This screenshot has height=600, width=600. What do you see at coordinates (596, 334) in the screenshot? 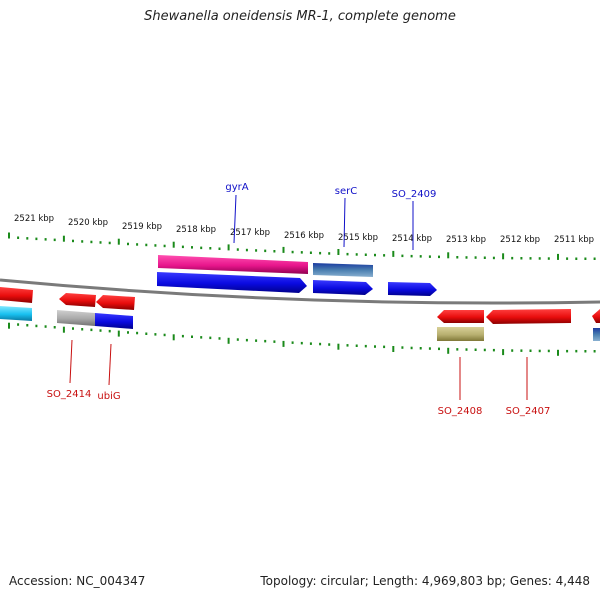
I see `gene-feature-steel-right-edge` at bounding box center [596, 334].